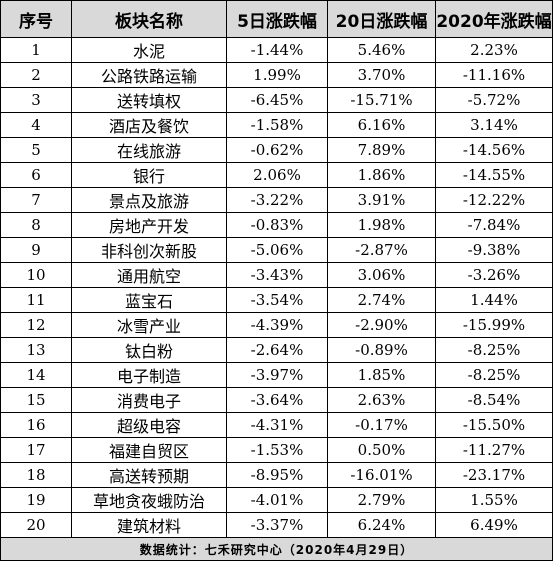 The width and height of the screenshot is (553, 562). I want to click on row-index: 4, so click(36, 125).